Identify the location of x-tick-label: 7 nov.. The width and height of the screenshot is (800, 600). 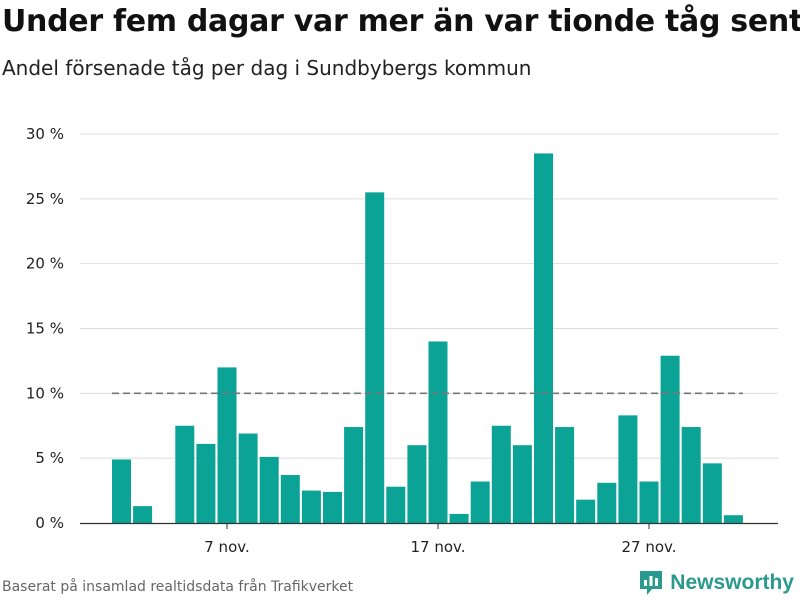
(226, 547).